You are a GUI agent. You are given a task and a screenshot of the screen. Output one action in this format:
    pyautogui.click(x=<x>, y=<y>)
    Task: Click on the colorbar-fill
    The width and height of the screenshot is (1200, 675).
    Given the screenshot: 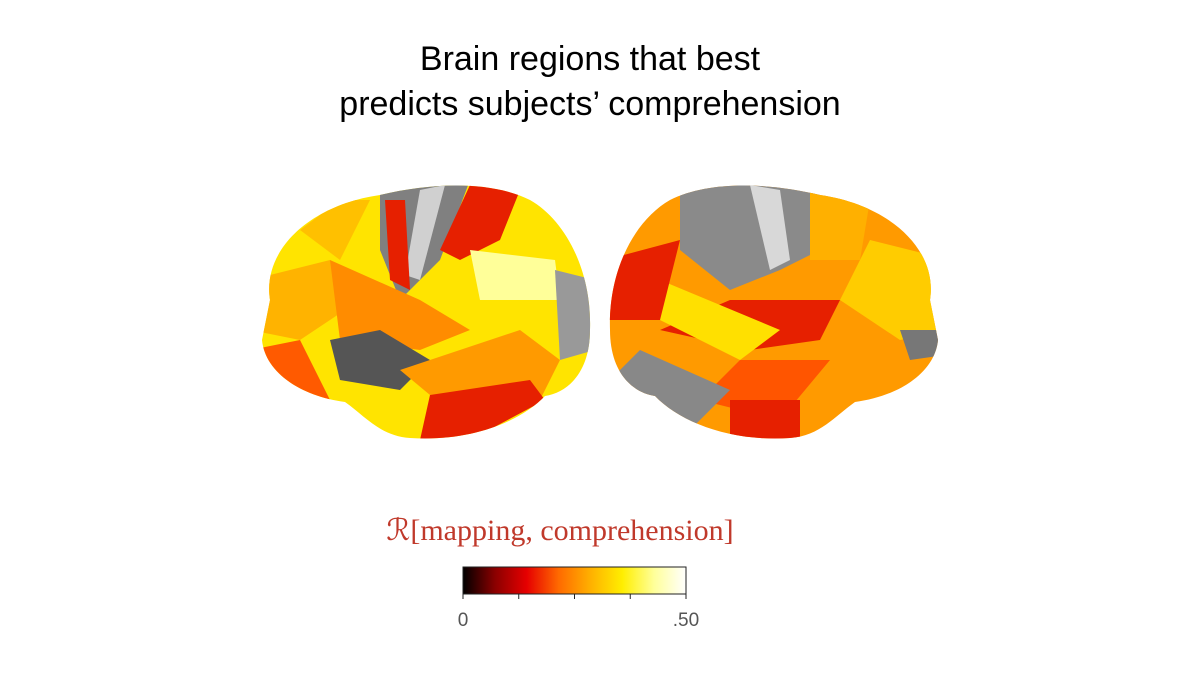 What is the action you would take?
    pyautogui.click(x=574, y=580)
    